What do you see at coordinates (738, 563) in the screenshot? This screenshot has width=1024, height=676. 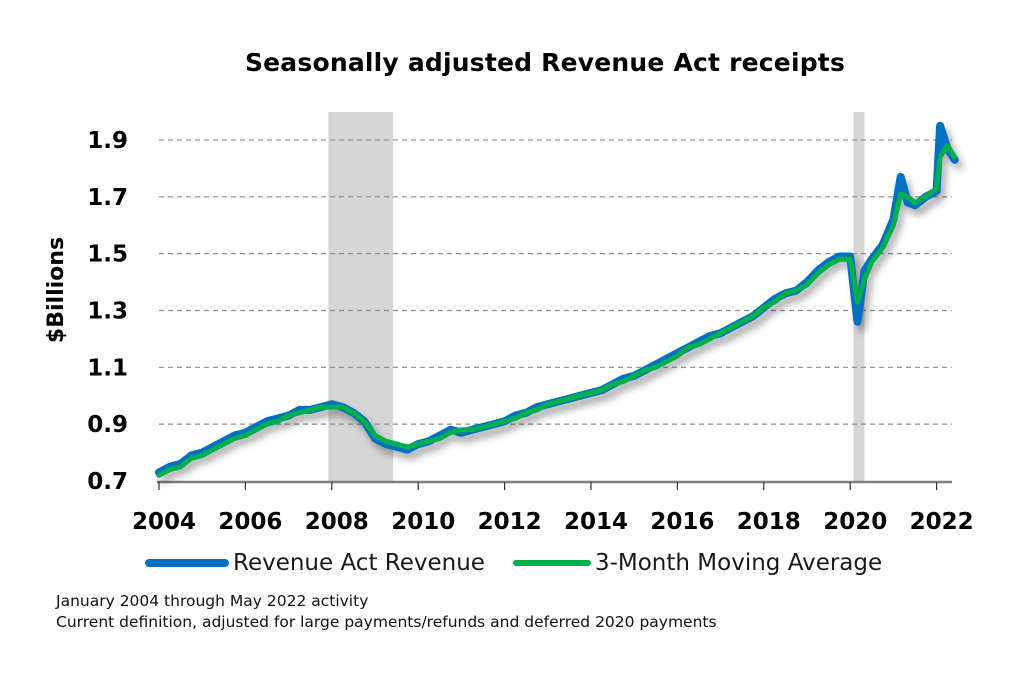 I see `legend-label-moving-average: 3-Month Moving Average` at bounding box center [738, 563].